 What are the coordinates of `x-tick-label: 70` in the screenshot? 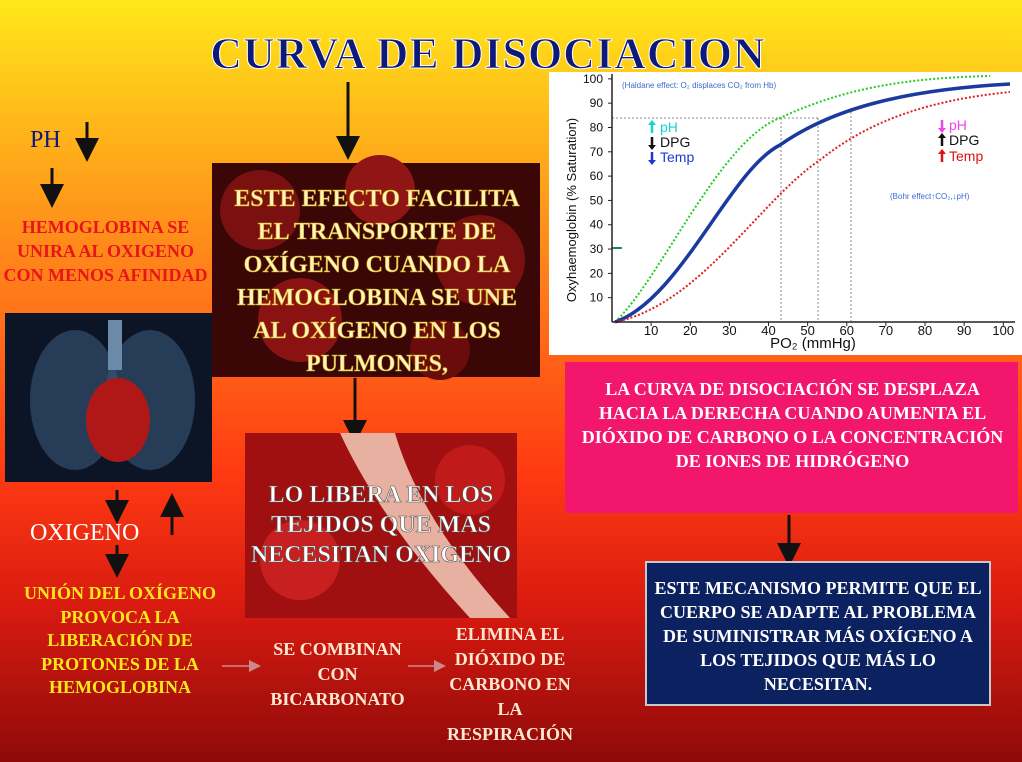 It's located at (886, 330).